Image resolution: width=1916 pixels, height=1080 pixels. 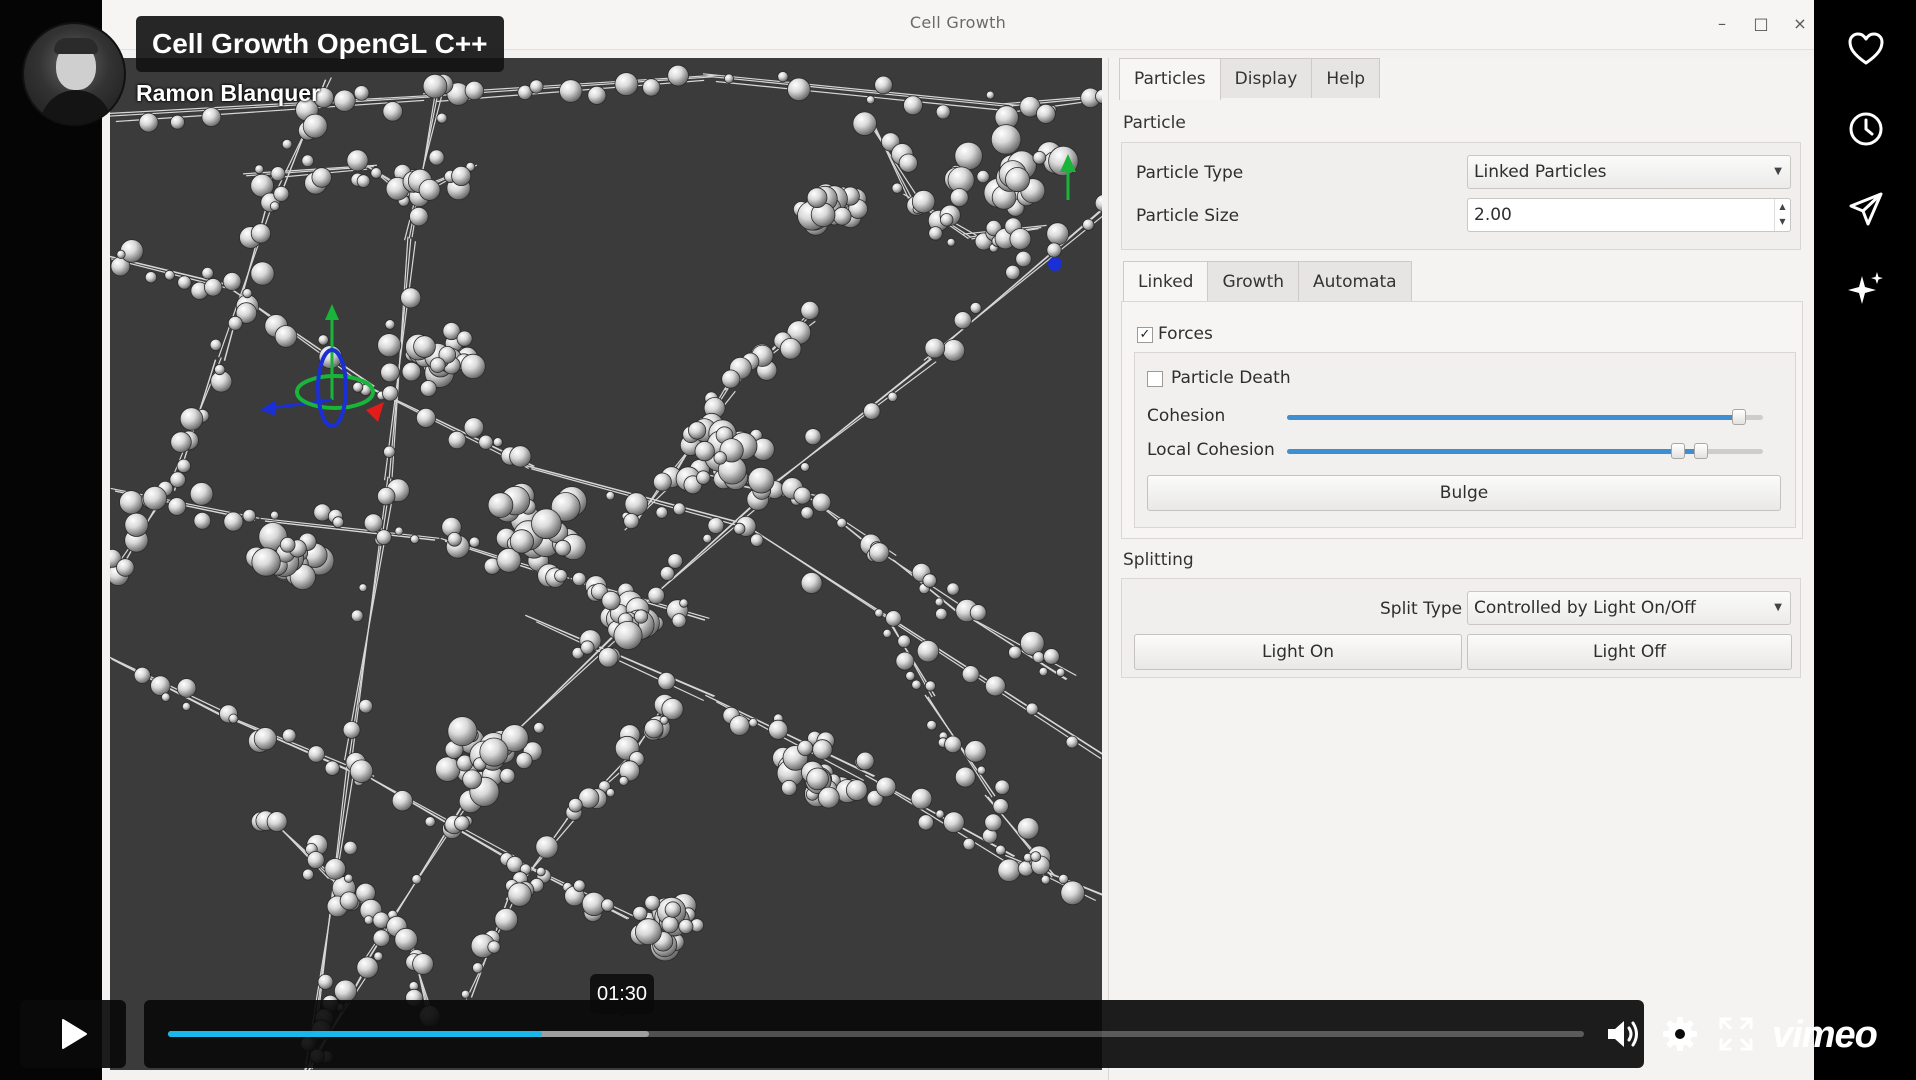 What do you see at coordinates (320, 44) in the screenshot?
I see `video-title: Cell Growth OpenGL C++` at bounding box center [320, 44].